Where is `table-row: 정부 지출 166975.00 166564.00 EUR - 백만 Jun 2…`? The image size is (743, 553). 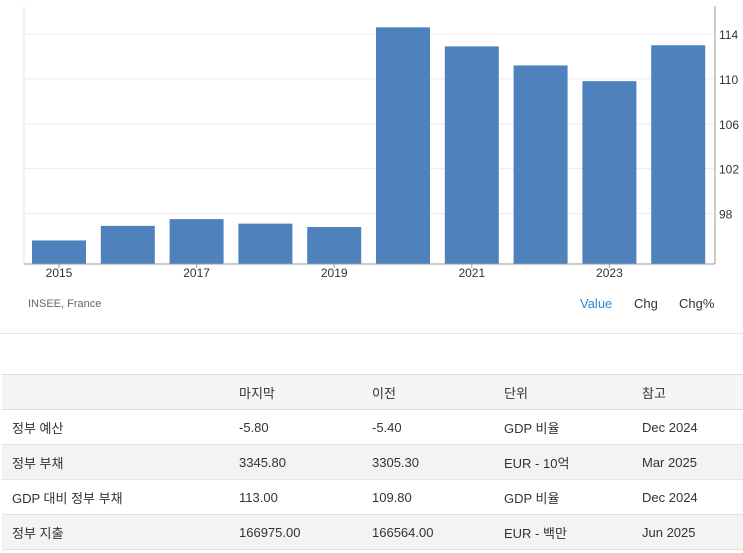 table-row: 정부 지출 166975.00 166564.00 EUR - 백만 Jun 2… is located at coordinates (372, 532).